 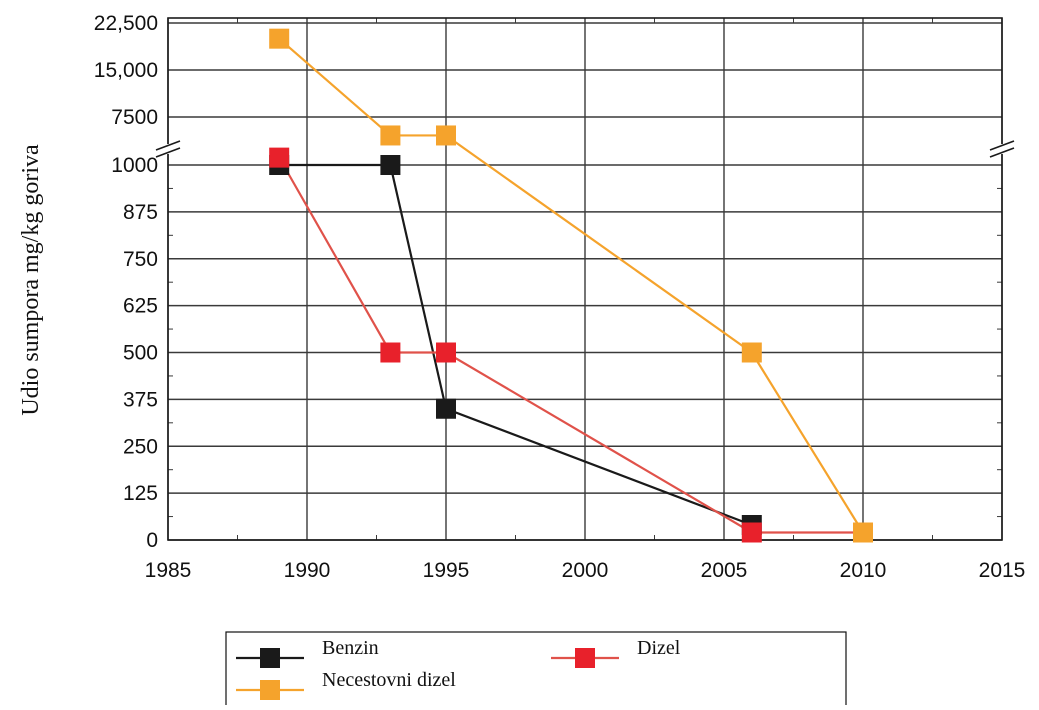 What do you see at coordinates (659, 648) in the screenshot?
I see `legend-label-1: Dizel` at bounding box center [659, 648].